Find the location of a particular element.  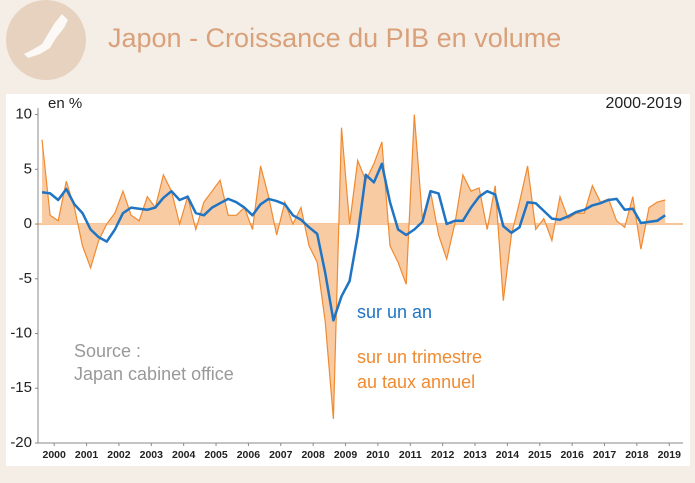

x-tick-label: 2011 is located at coordinates (410, 455).